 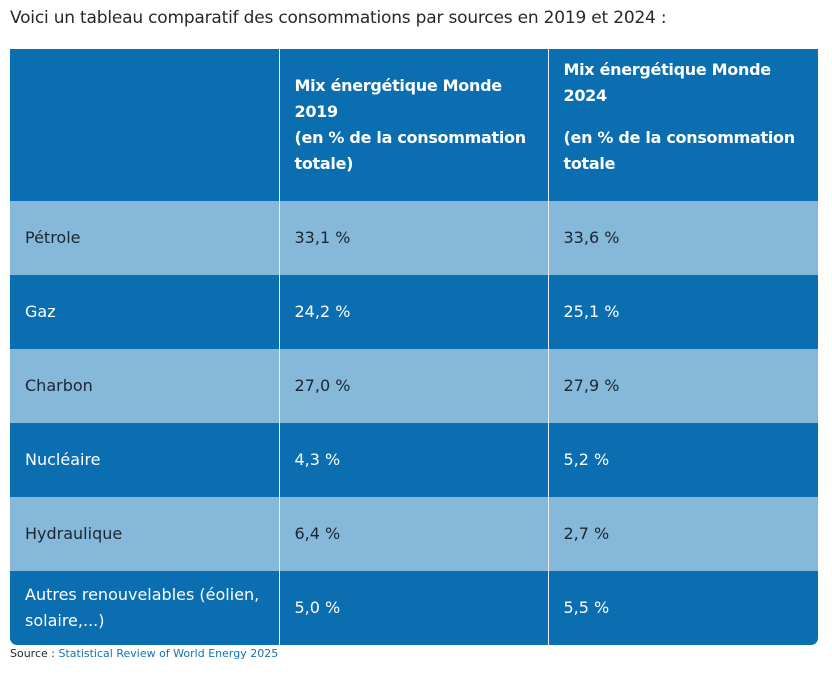 I want to click on source-label: Source :, so click(x=34, y=653).